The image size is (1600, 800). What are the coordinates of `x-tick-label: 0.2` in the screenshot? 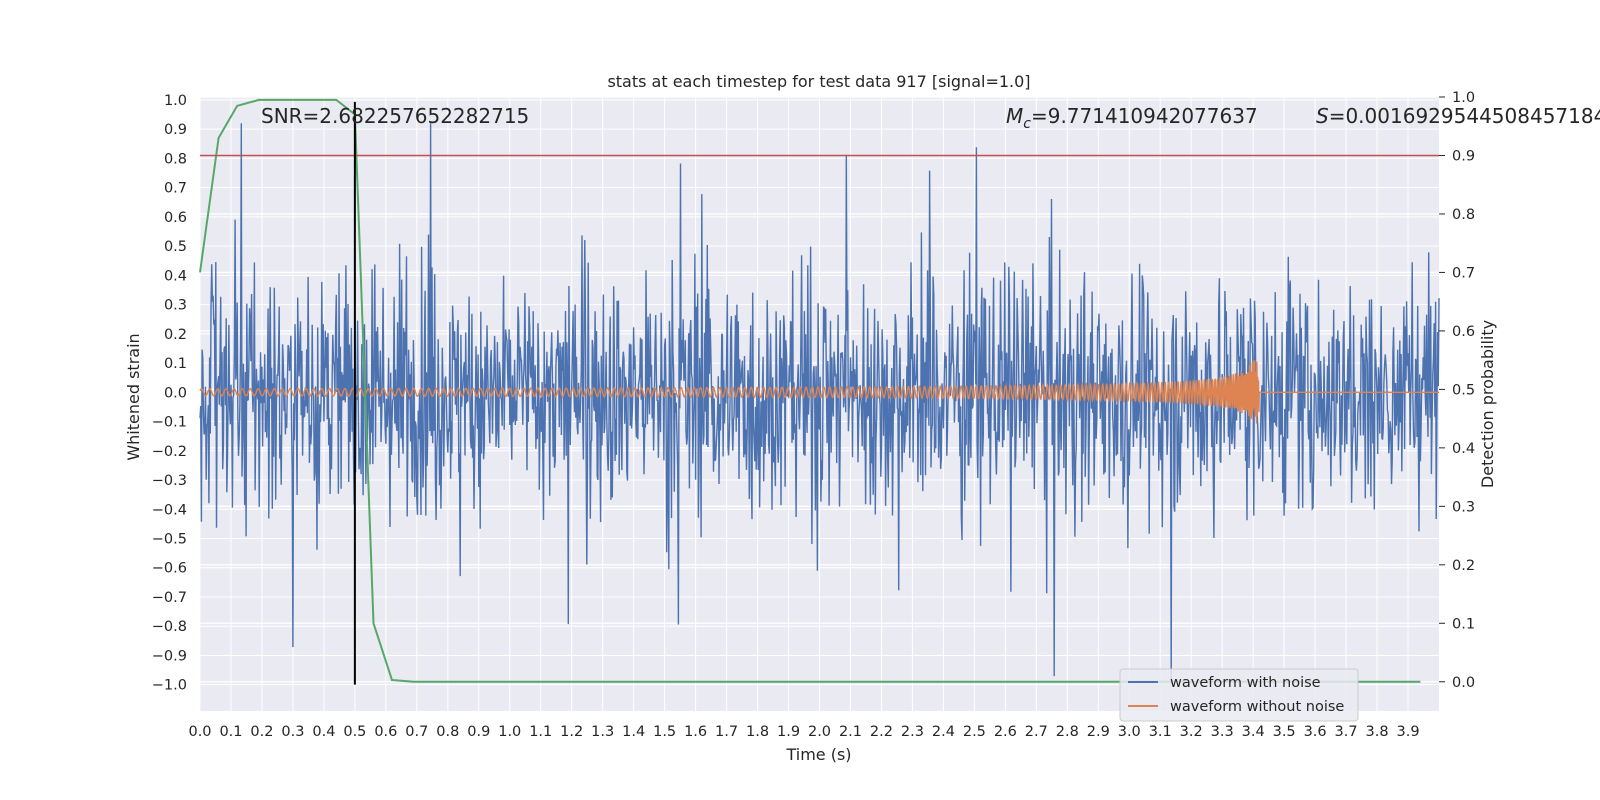 It's located at (261, 732).